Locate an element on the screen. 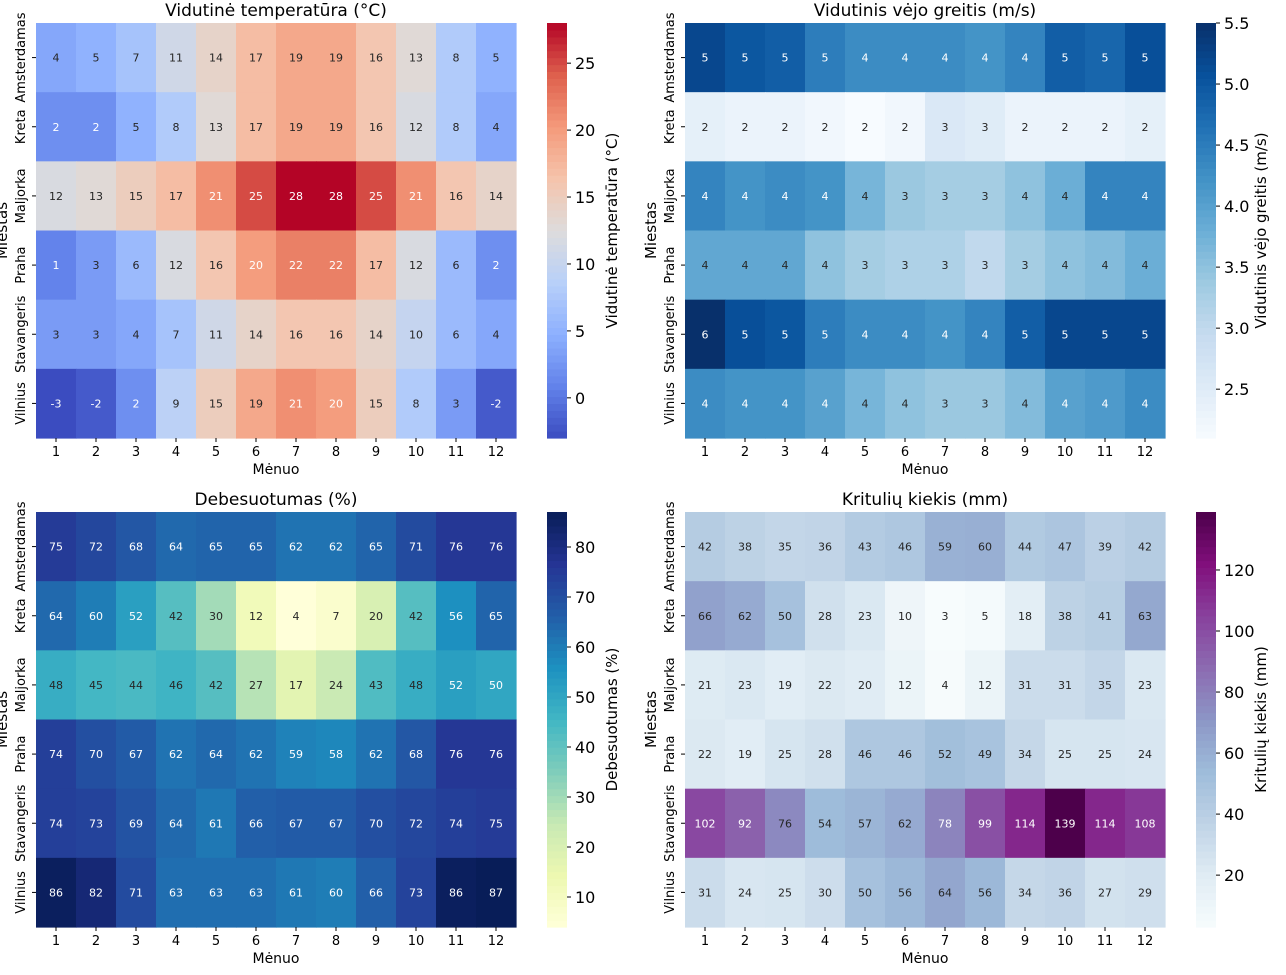 This screenshot has height=975, width=1286. cell-value-label: 10 is located at coordinates (416, 334).